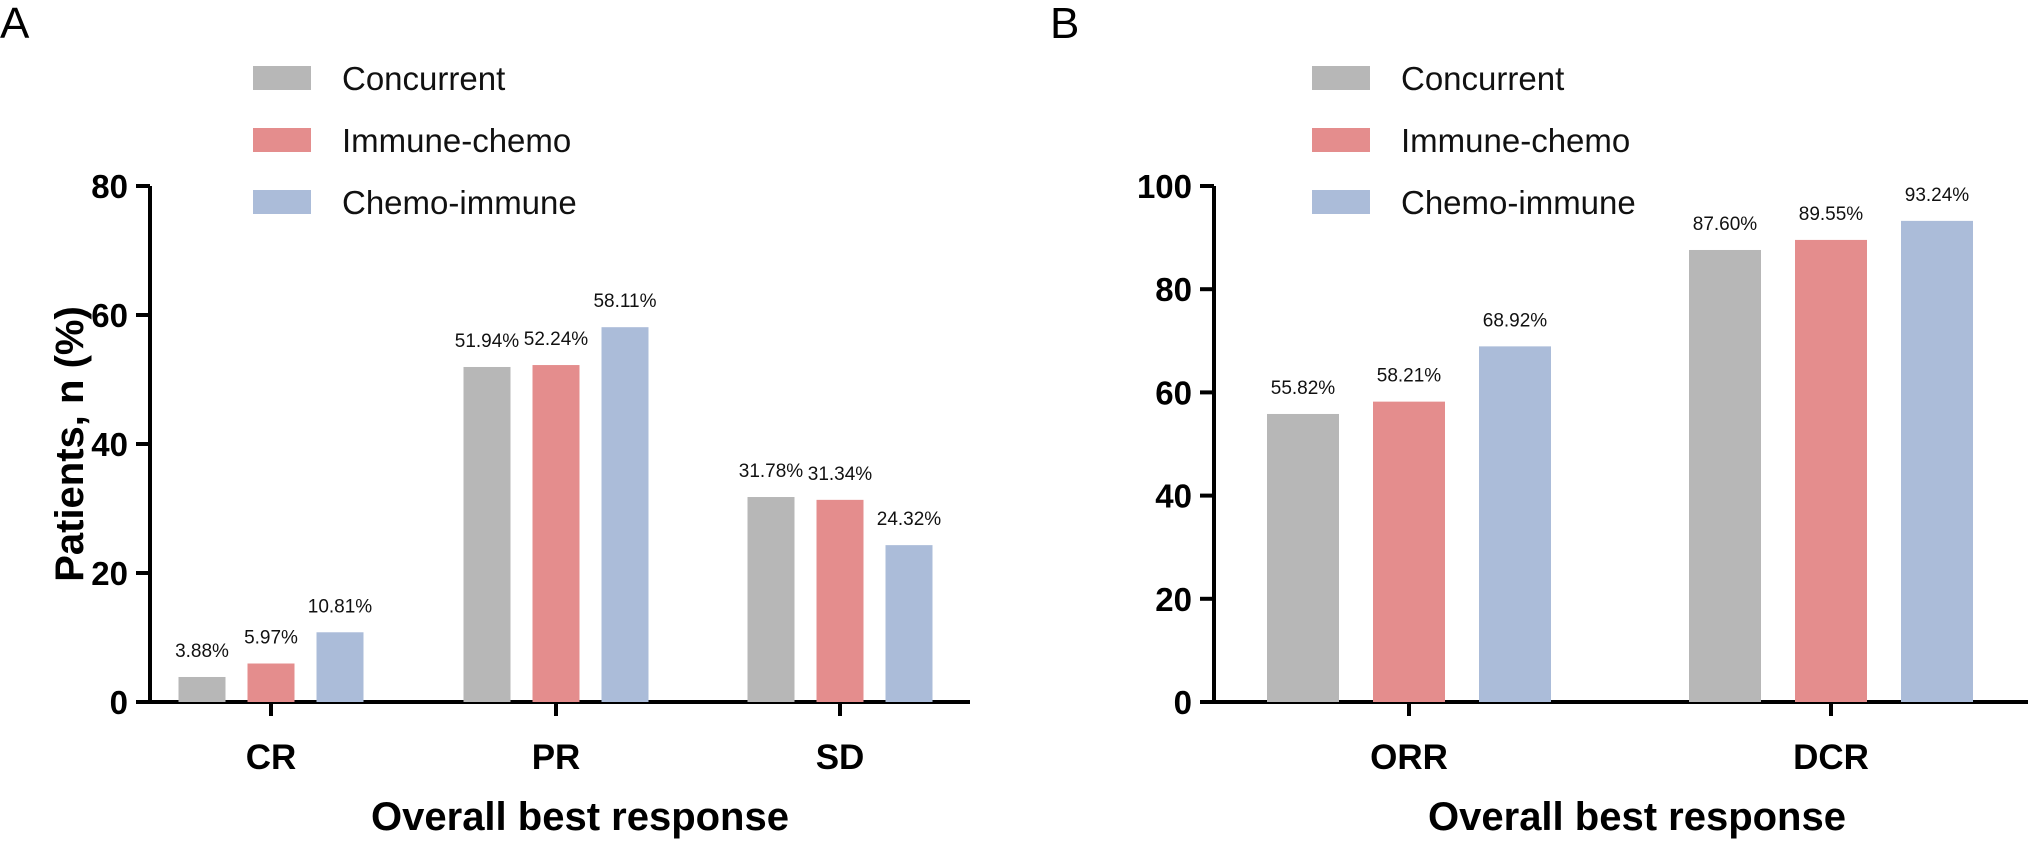 The height and width of the screenshot is (841, 2028). What do you see at coordinates (1341, 78) in the screenshot?
I see `panel-b-legend-swatch-concurrent` at bounding box center [1341, 78].